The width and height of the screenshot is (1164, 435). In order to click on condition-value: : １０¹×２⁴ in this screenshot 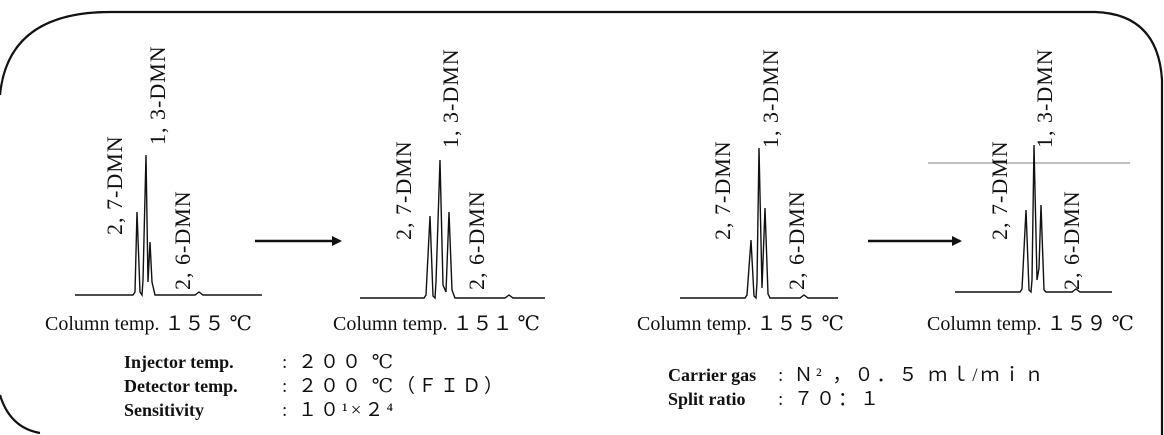, I will do `click(339, 410)`.